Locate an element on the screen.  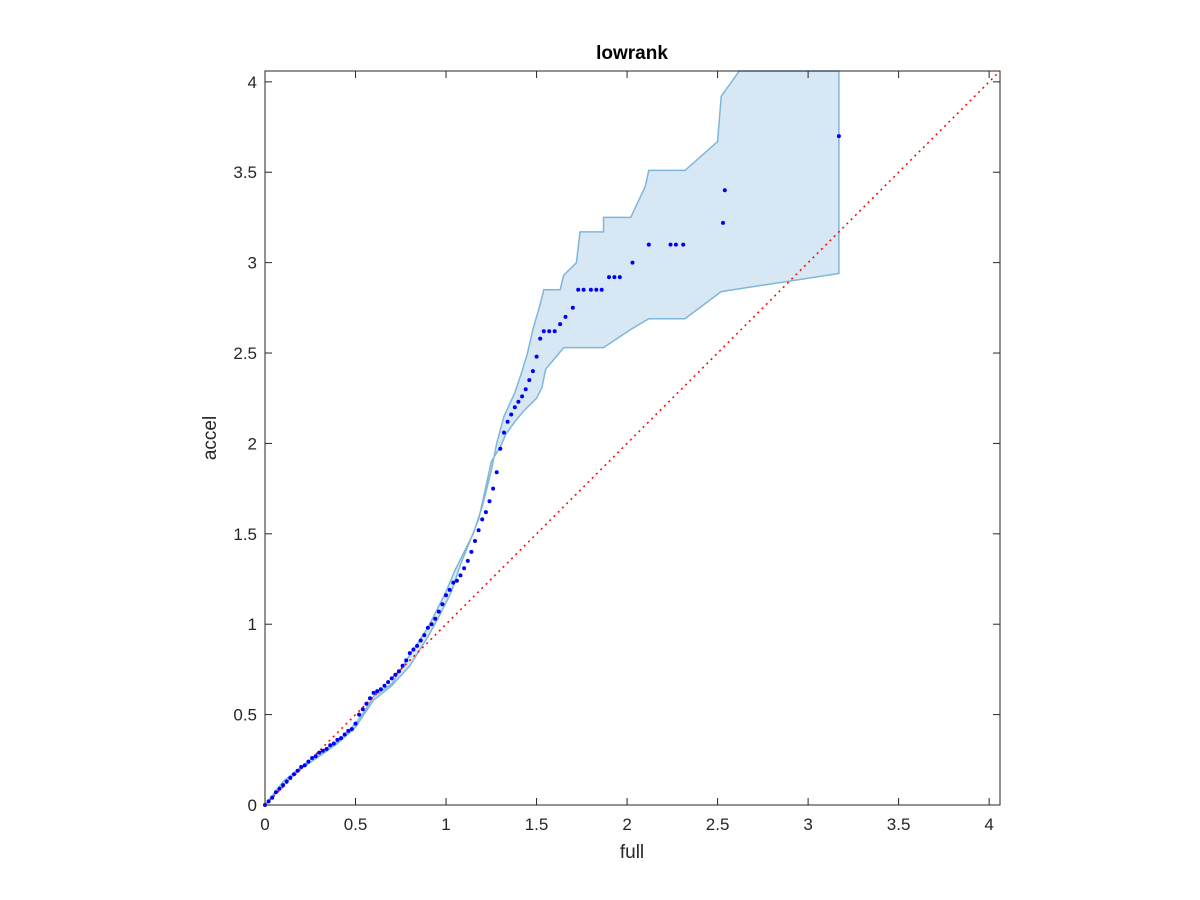
x-tick-label: 1.5 is located at coordinates (537, 824).